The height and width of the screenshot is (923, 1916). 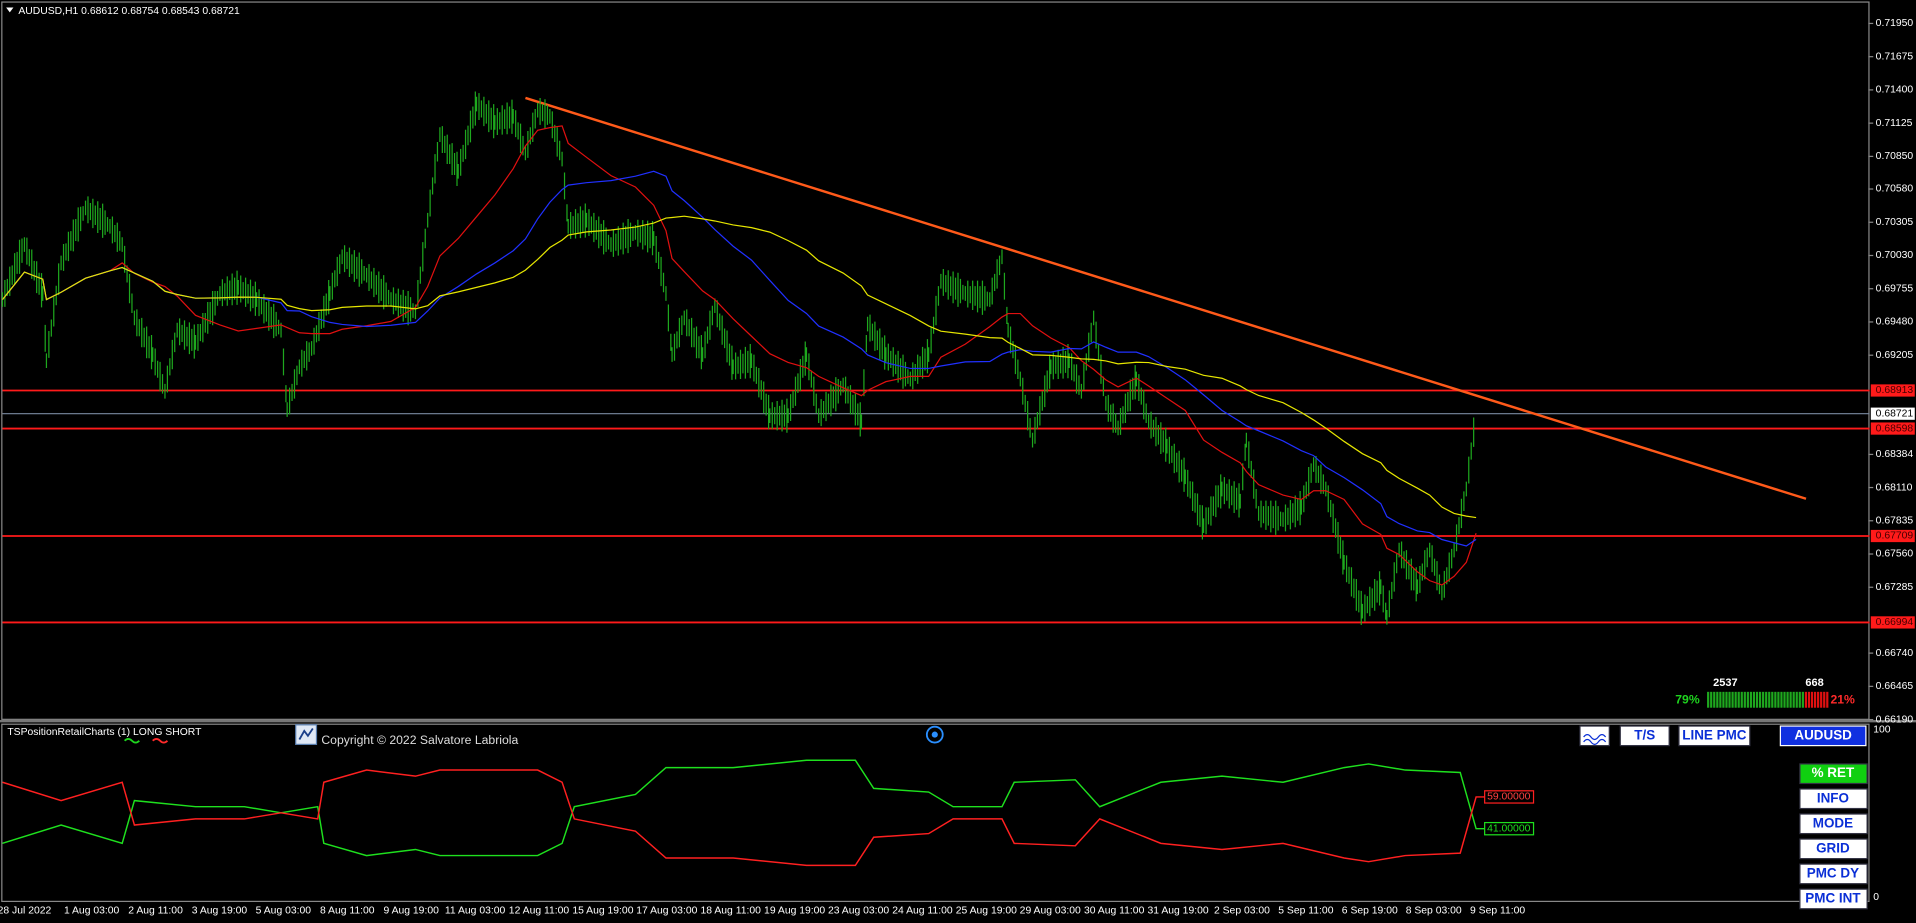 I want to click on sentiment-meter: 2537 668 79% 21%, so click(x=1765, y=692).